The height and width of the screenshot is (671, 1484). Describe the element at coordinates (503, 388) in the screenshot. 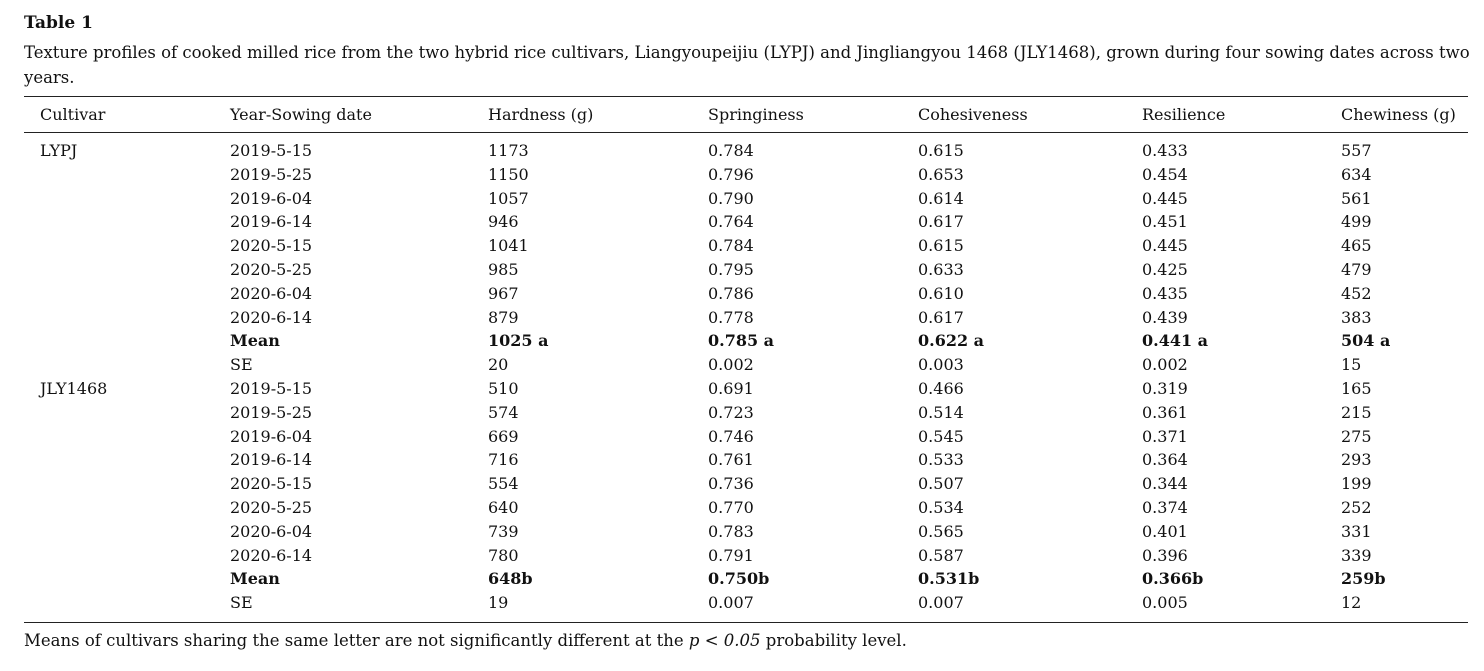

I see `table-cell: 510` at that location.